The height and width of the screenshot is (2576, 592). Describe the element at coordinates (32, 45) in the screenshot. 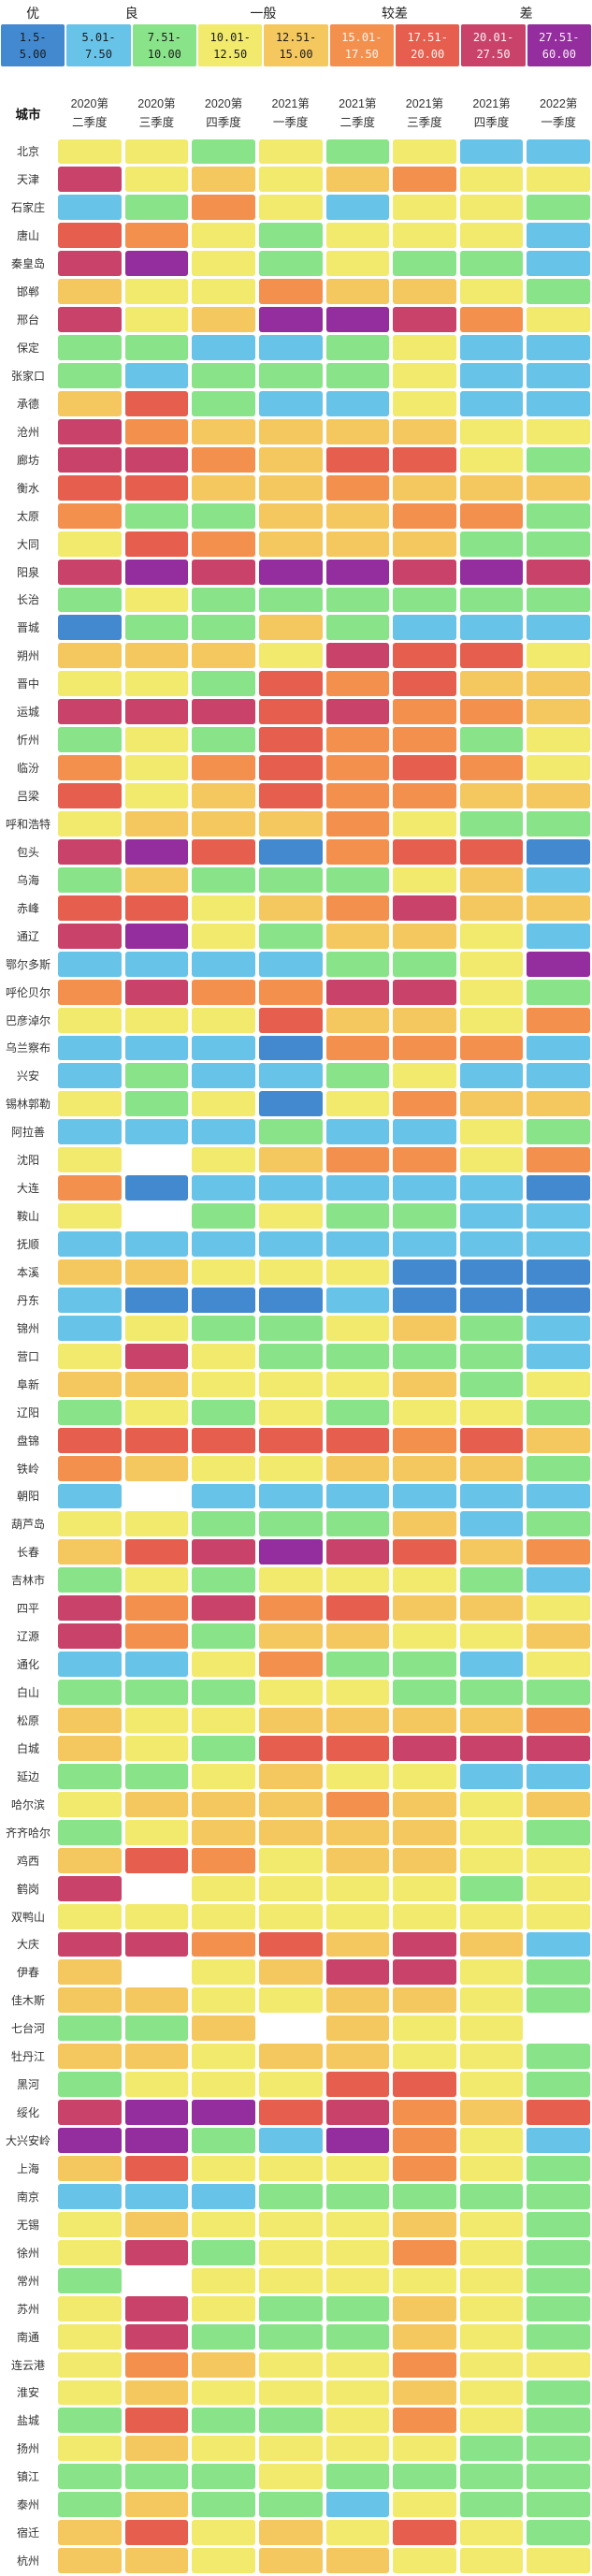

I see `legend-swatch-row: 1.5- 5.00` at that location.